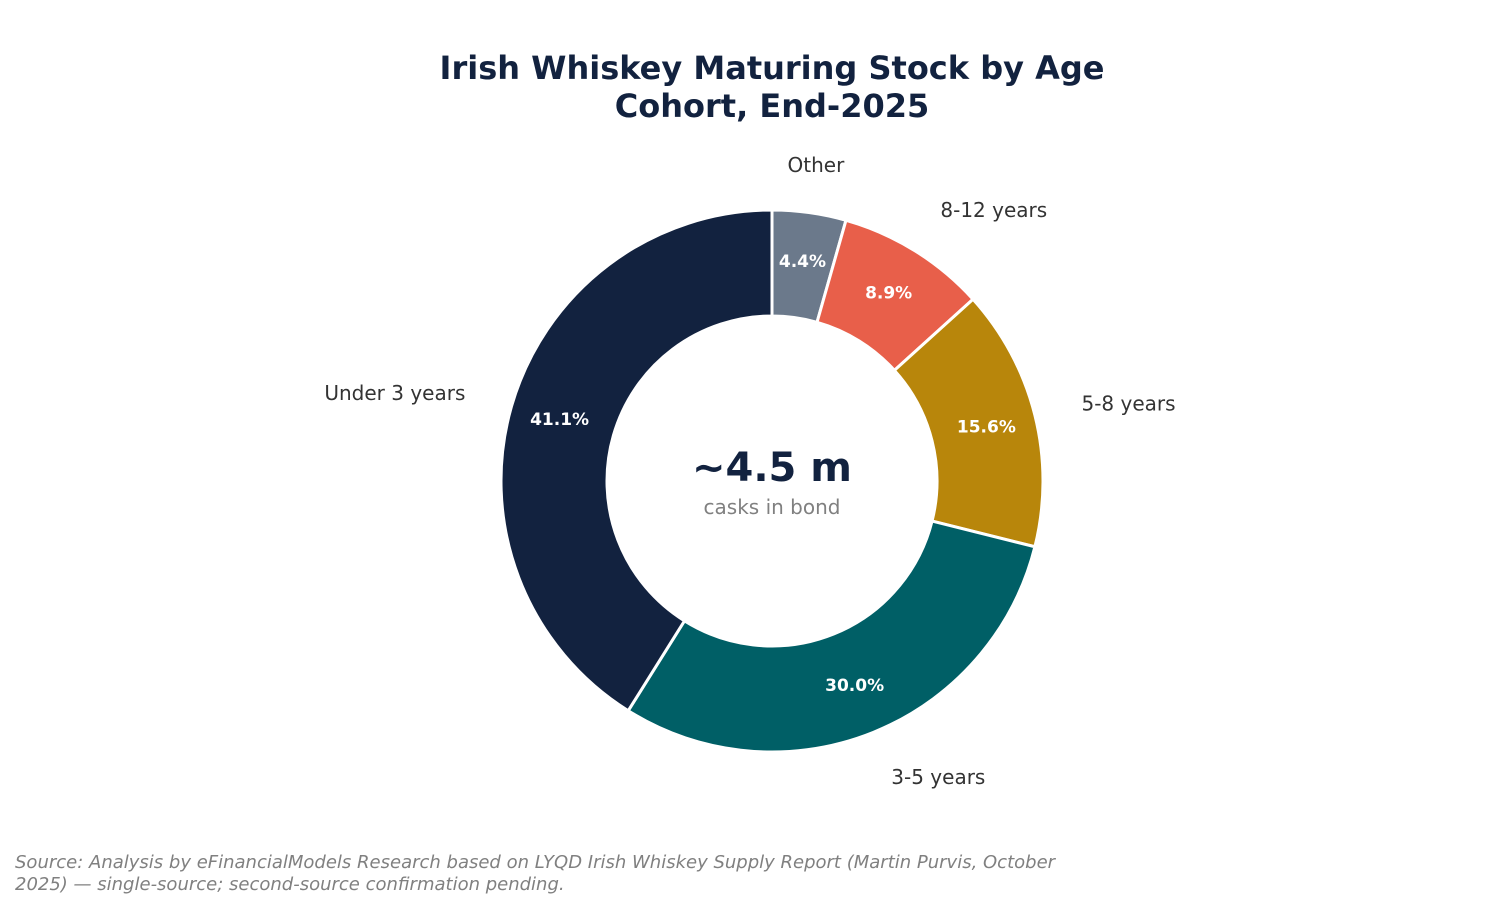 This screenshot has height=900, width=1500. I want to click on category-label-under-3-years: Under 3 years, so click(394, 393).